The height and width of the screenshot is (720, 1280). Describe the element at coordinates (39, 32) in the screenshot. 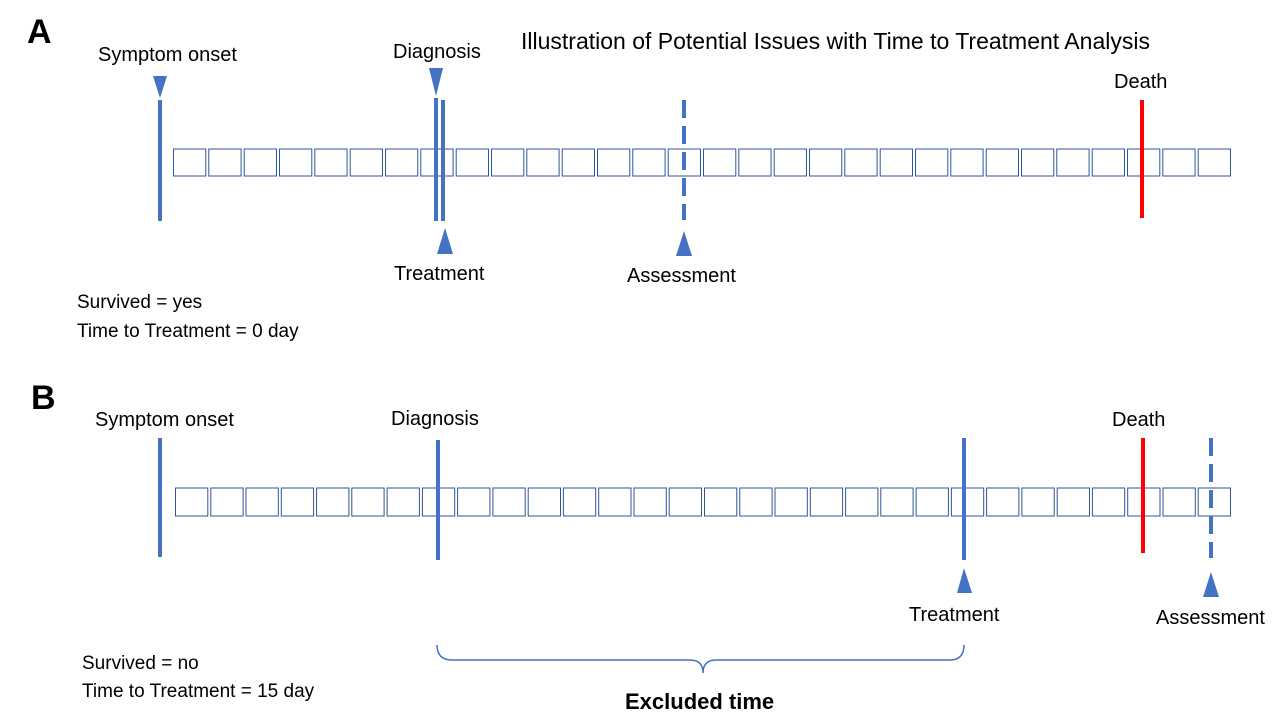

I see `panel-a-letter: A` at that location.